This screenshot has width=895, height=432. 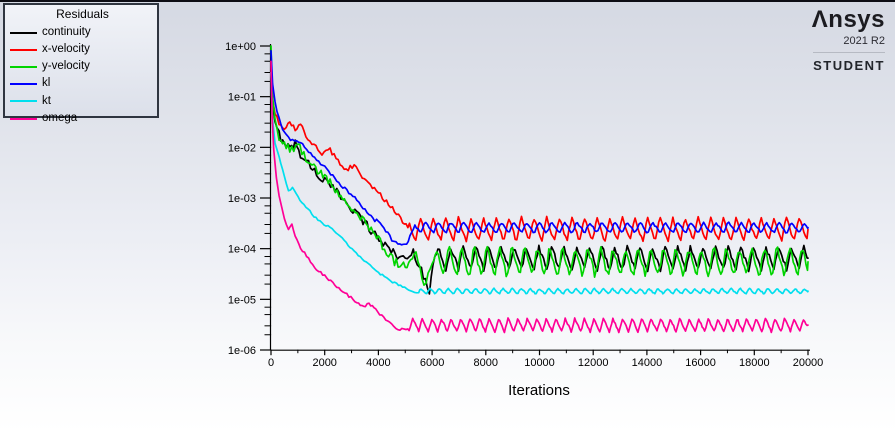 What do you see at coordinates (23, 49) in the screenshot?
I see `legend-swatch-x-velocity` at bounding box center [23, 49].